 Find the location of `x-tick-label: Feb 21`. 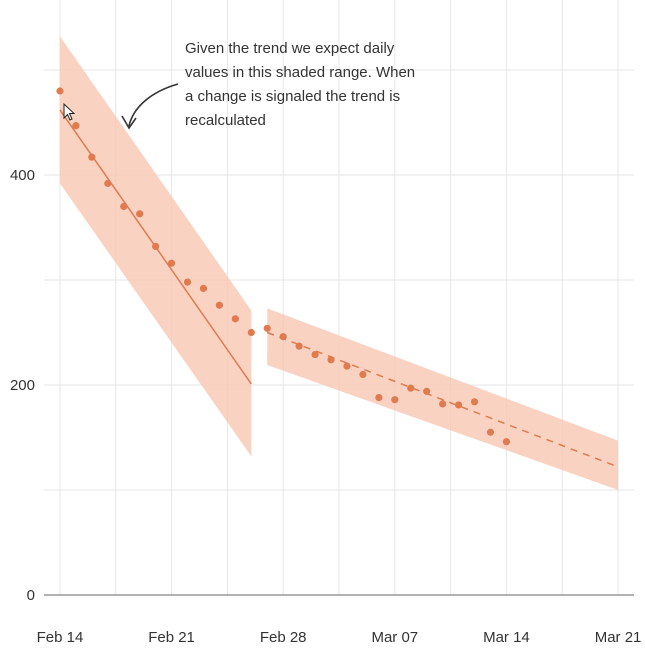

x-tick-label: Feb 21 is located at coordinates (171, 637).